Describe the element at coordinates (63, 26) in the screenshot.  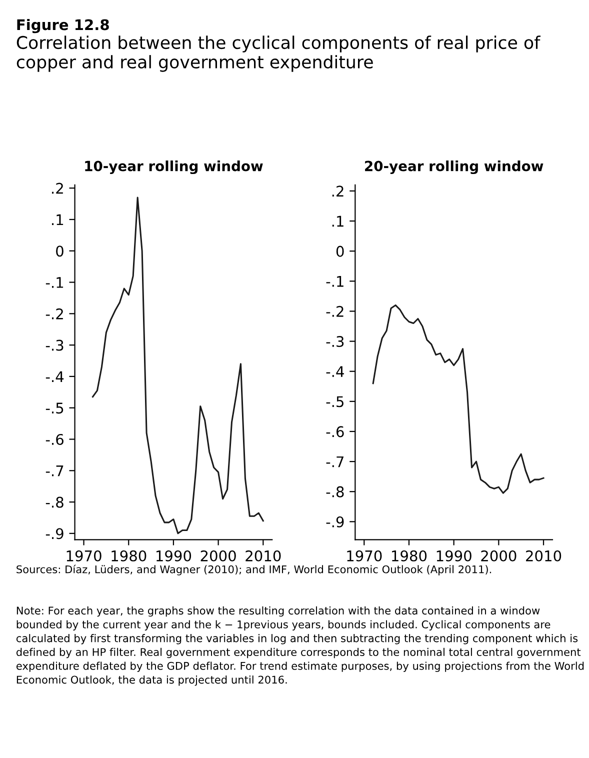
I see `caption: Figure 12.8` at that location.